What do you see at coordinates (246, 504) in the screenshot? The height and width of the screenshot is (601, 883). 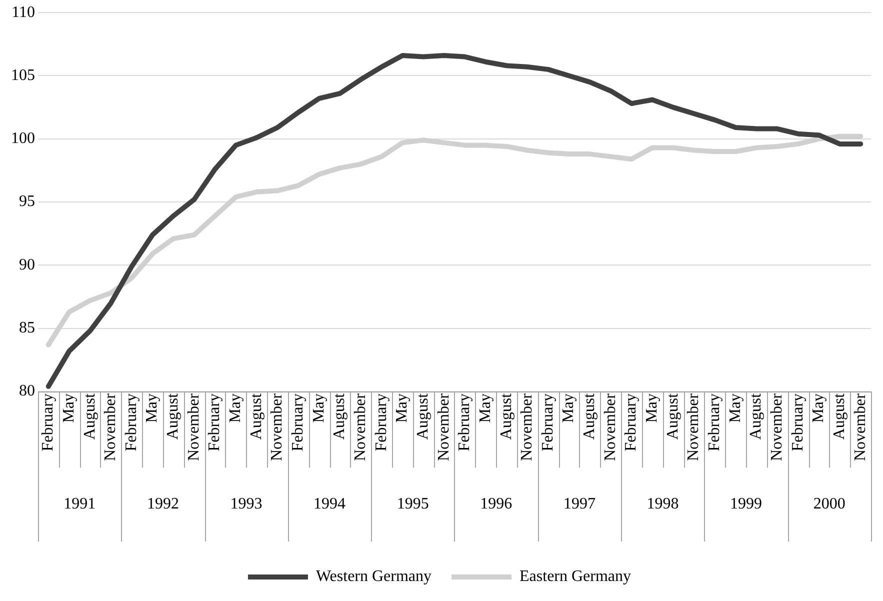 I see `text: 1993` at bounding box center [246, 504].